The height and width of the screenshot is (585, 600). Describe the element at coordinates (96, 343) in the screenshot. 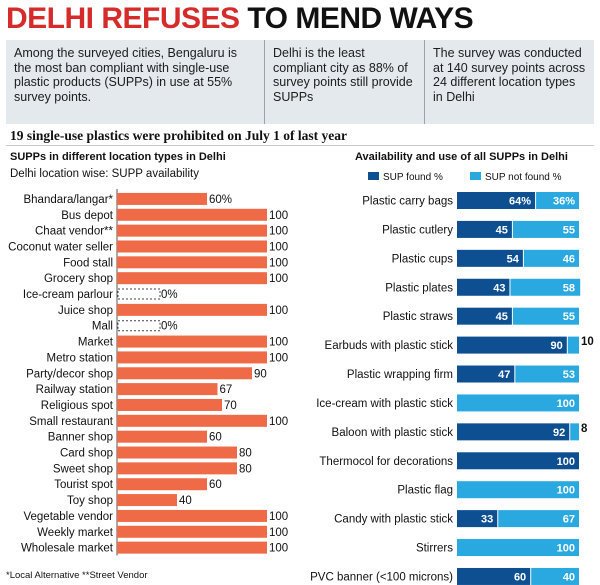

I see `left-bar-label: Market` at that location.